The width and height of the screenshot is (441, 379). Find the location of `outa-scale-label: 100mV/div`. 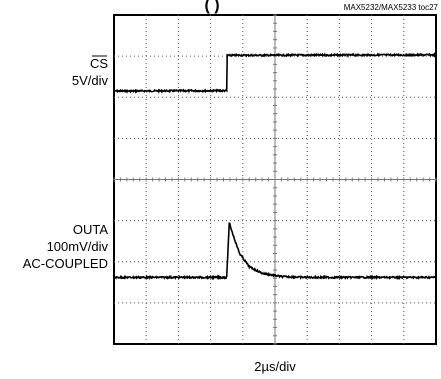

outa-scale-label: 100mV/div is located at coordinates (78, 246).